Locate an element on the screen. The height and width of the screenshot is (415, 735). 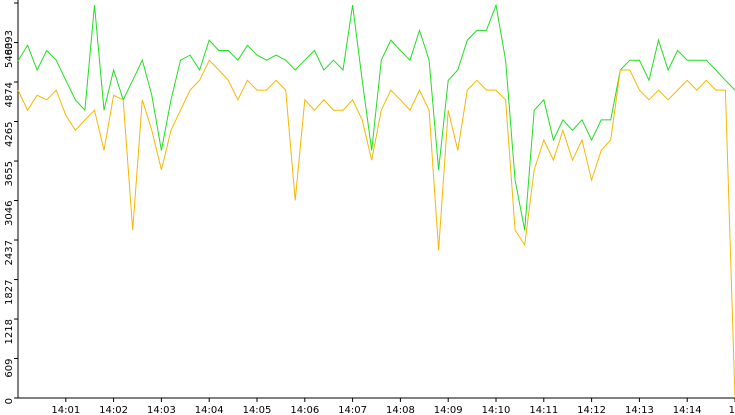
x-tick-label: 14:02 is located at coordinates (113, 410).